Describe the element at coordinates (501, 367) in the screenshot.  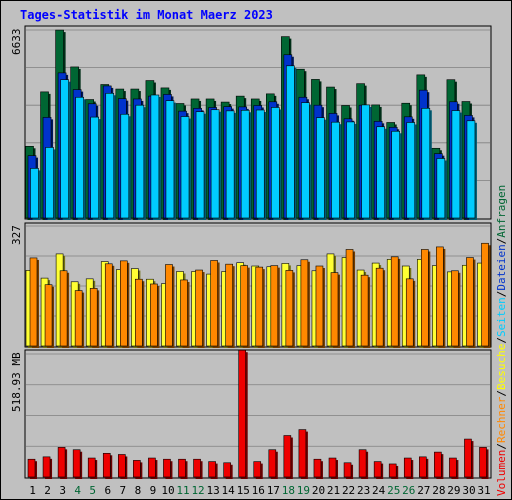
I see `legend-entry-besuche: Besuche` at that location.